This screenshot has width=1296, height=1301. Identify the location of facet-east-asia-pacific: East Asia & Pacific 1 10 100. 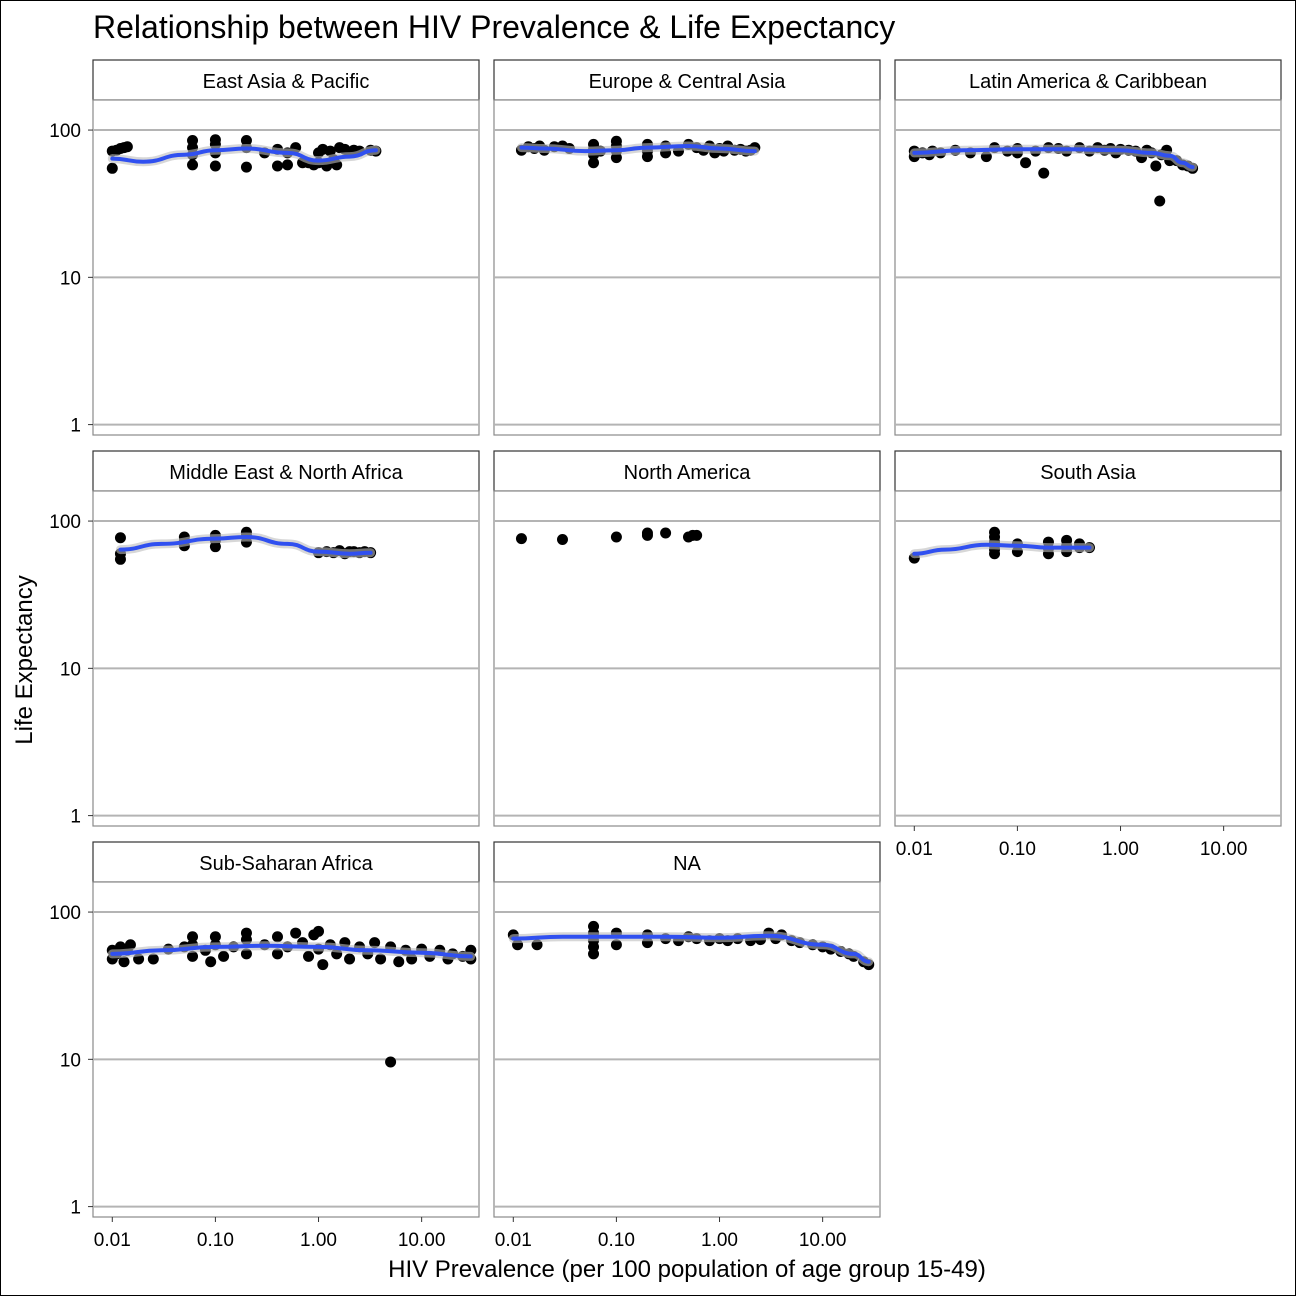
(264, 248).